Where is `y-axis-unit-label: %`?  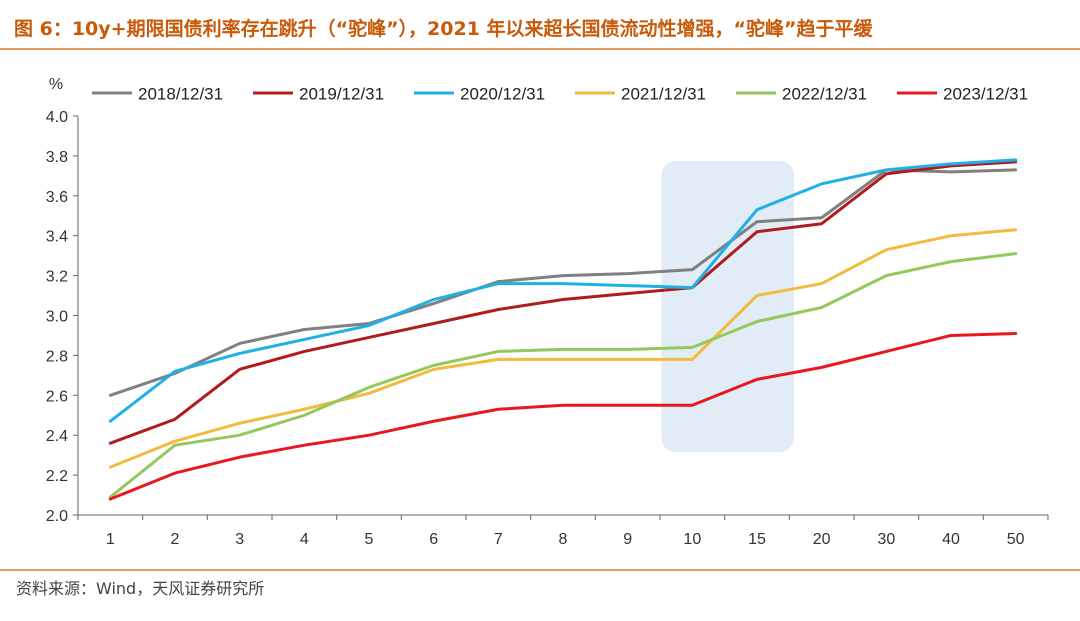 y-axis-unit-label: % is located at coordinates (56, 84).